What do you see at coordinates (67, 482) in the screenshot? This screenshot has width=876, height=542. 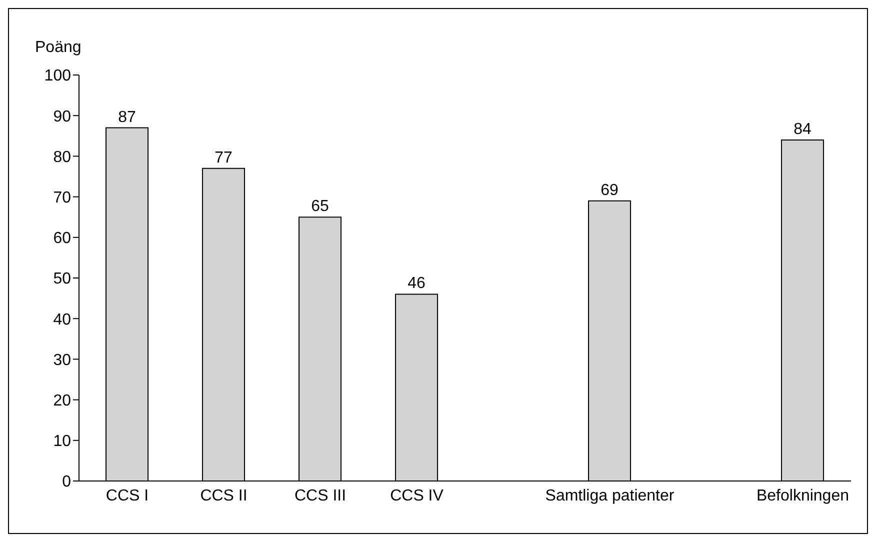 I see `y-tick-label: 0` at bounding box center [67, 482].